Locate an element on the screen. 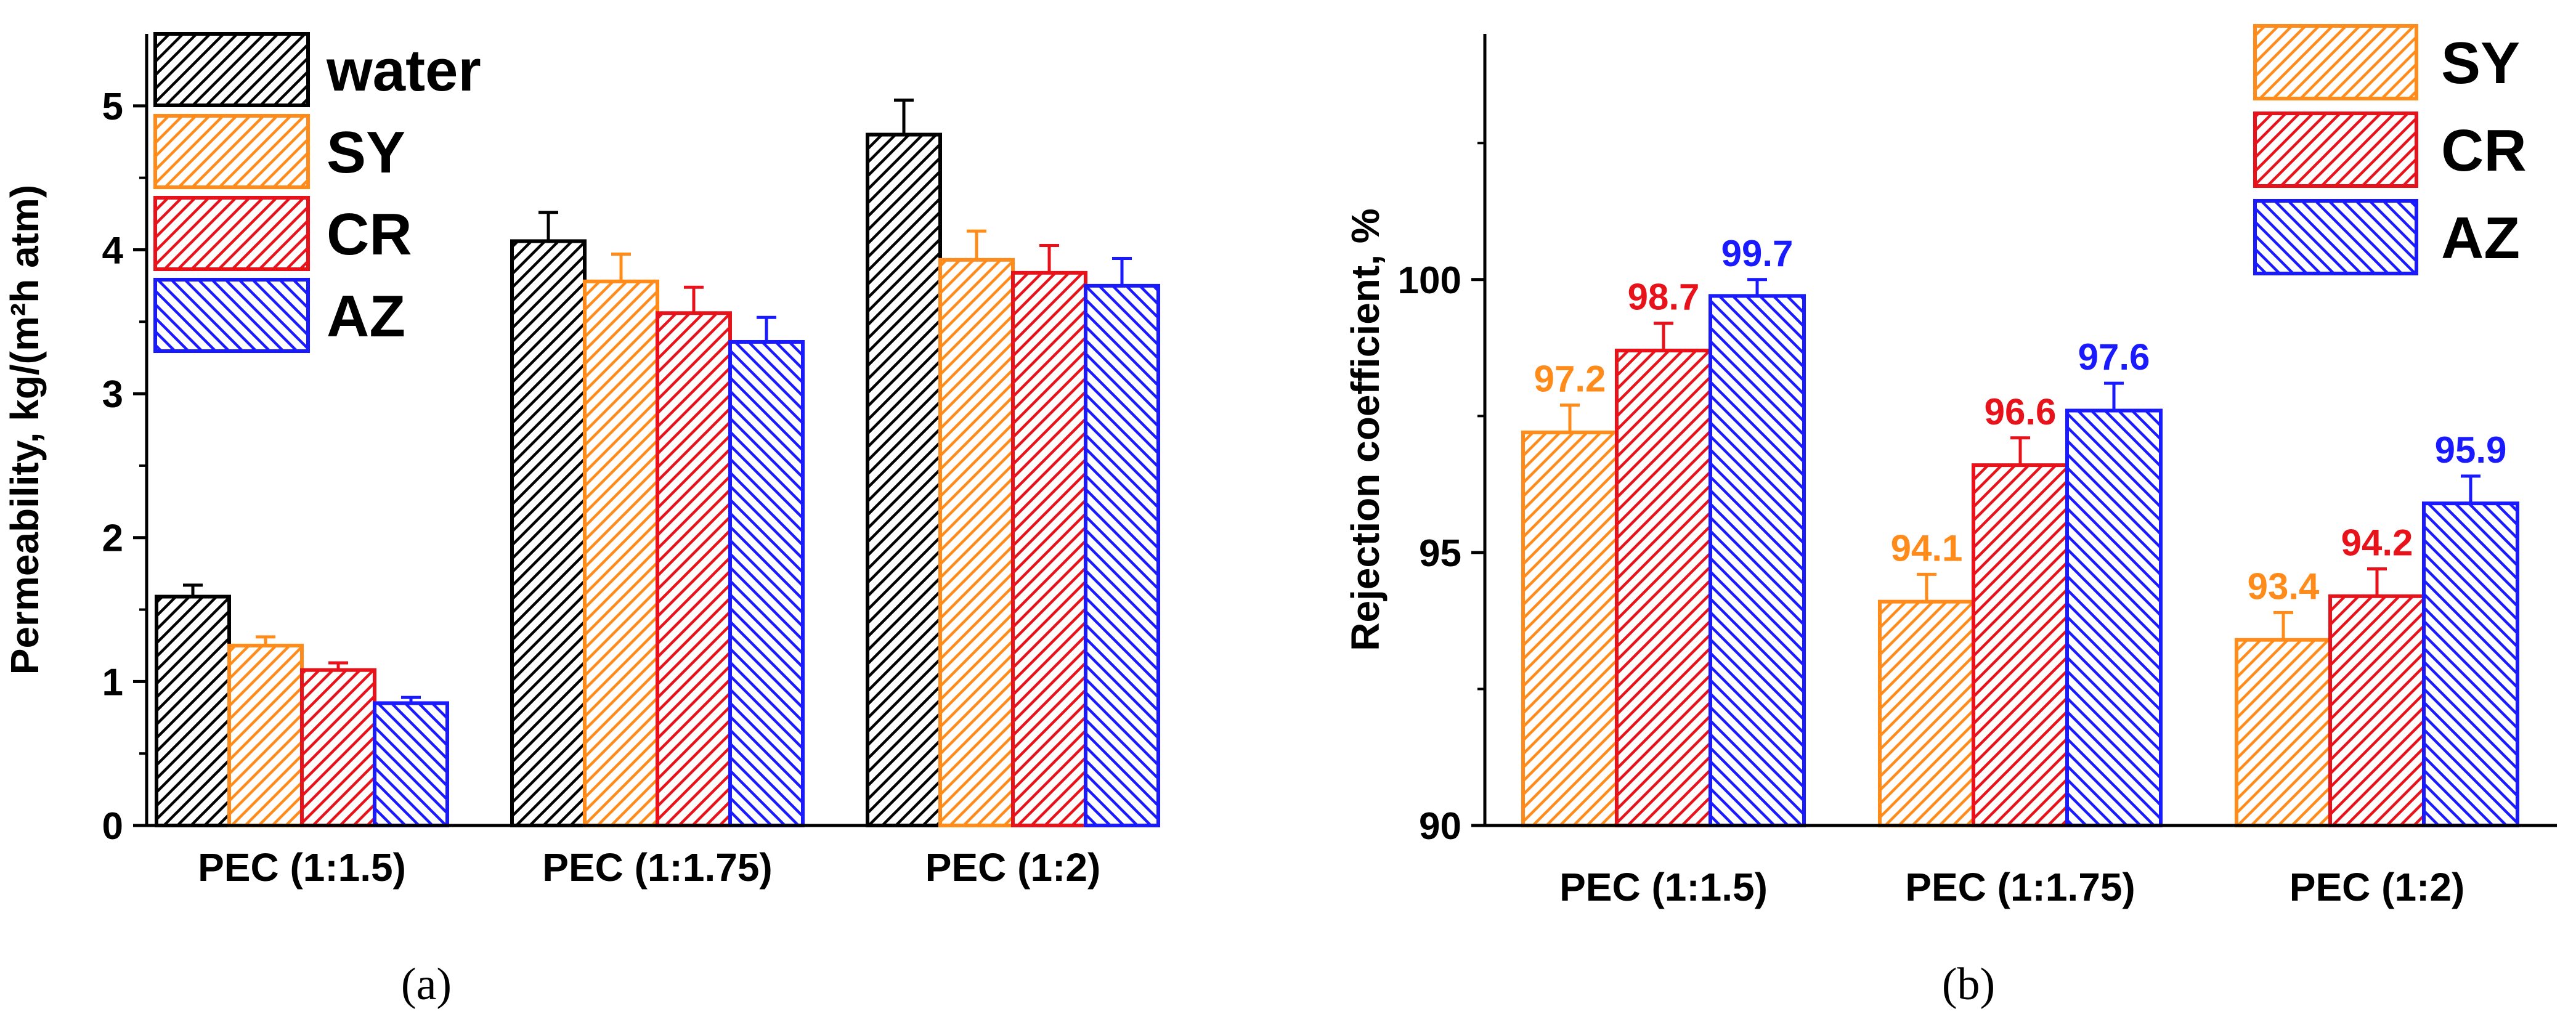  panel-label: (a) is located at coordinates (426, 984).